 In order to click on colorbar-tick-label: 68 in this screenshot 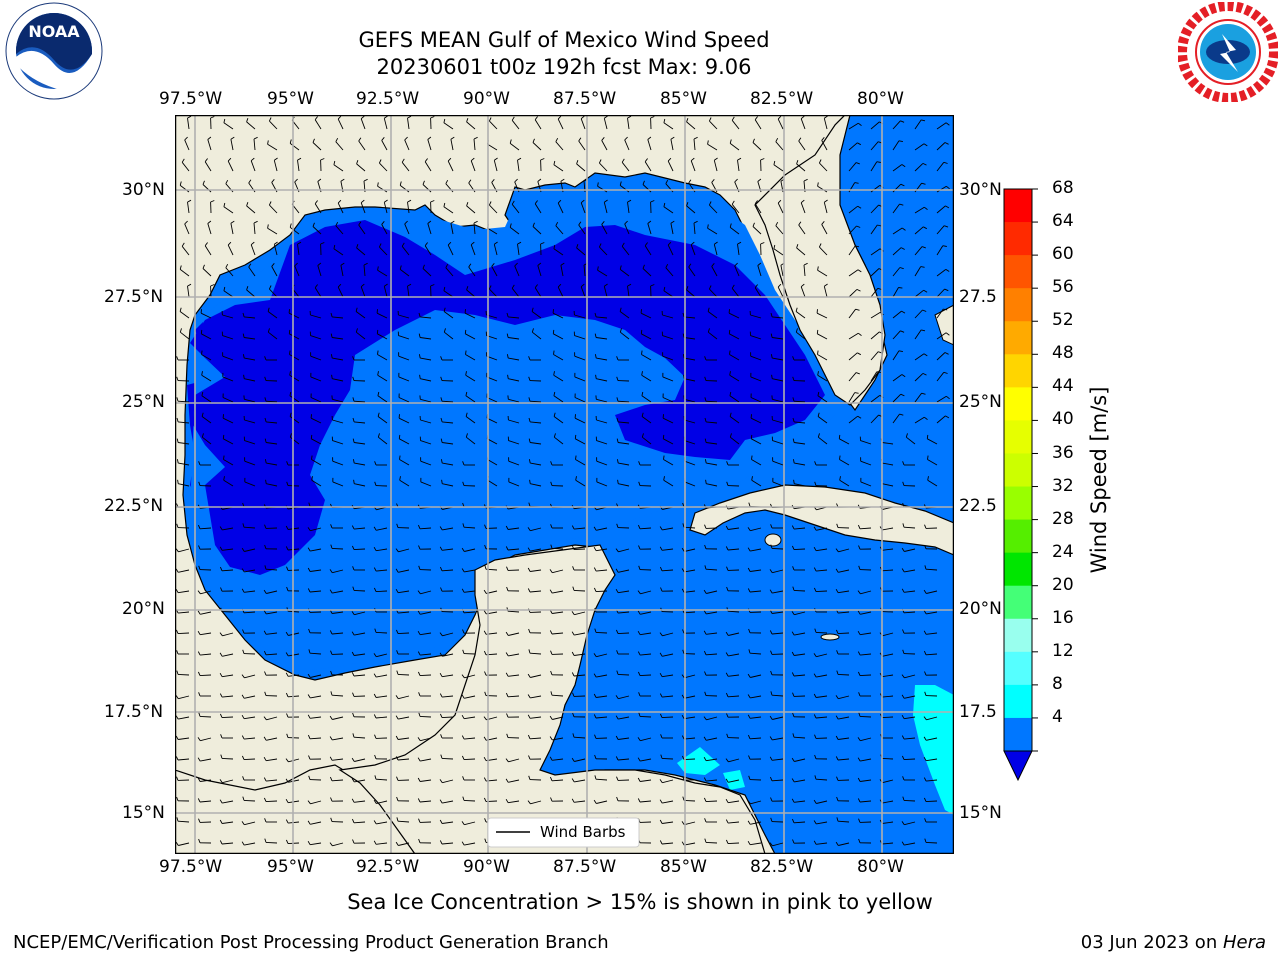, I will do `click(1063, 188)`.